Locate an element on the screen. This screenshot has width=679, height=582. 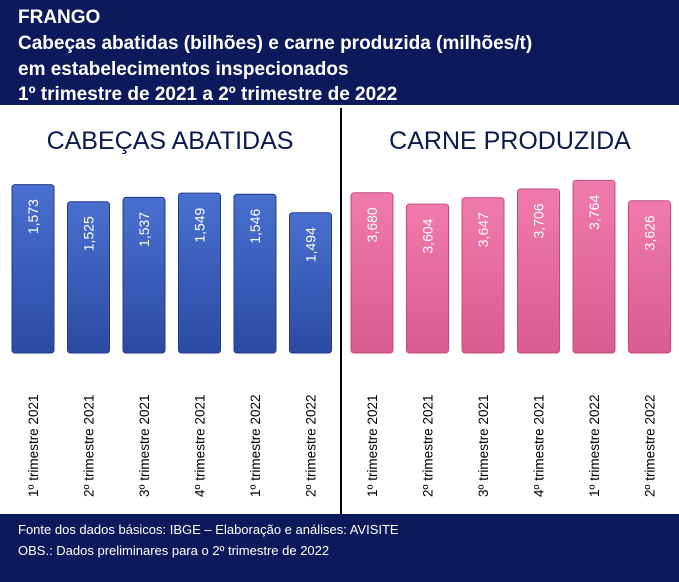
value-label-cabecas-4: 1,546 is located at coordinates (255, 225).